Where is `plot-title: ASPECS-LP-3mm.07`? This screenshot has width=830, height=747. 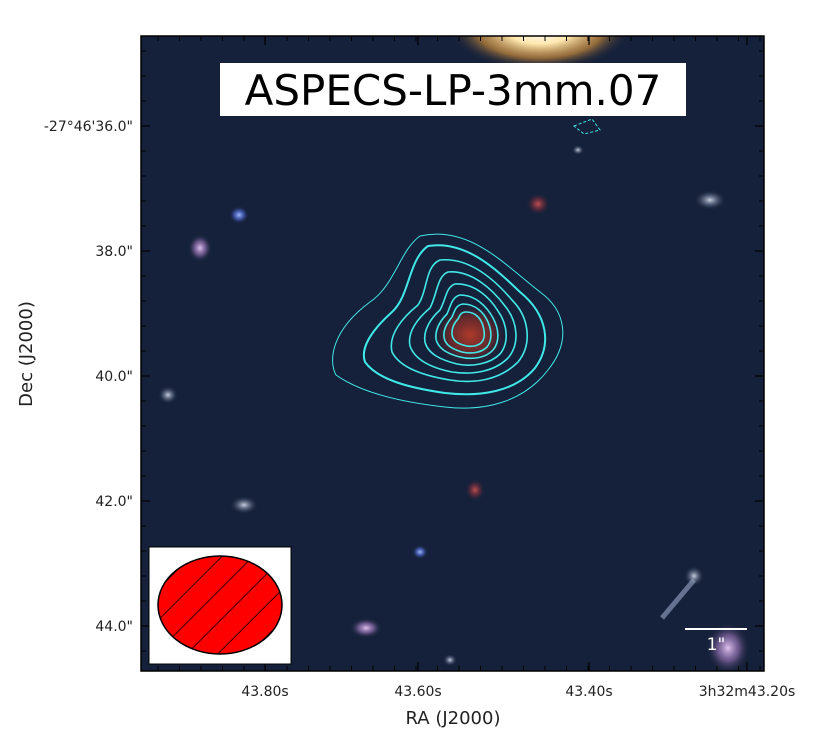
plot-title: ASPECS-LP-3mm.07 is located at coordinates (453, 90).